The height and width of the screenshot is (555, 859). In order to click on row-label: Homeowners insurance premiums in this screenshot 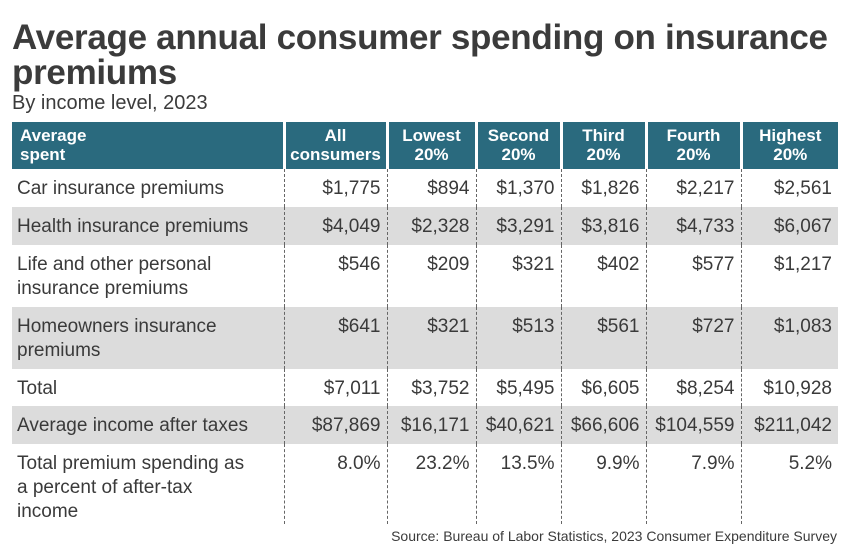, I will do `click(148, 338)`.